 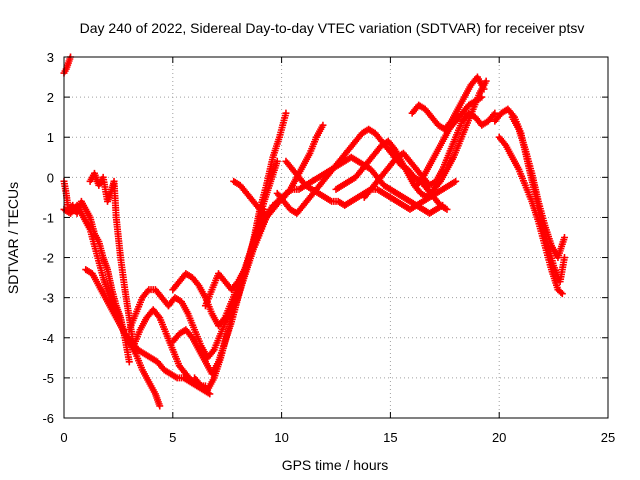 I want to click on y-tick-label: 1, so click(x=50, y=137).